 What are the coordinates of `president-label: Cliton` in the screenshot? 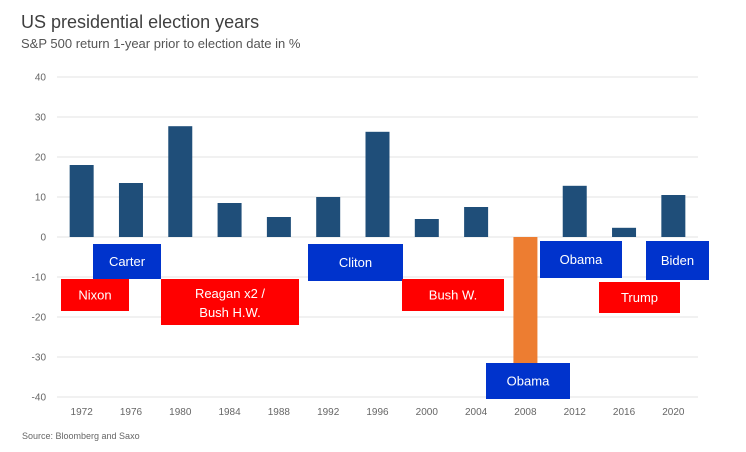 It's located at (355, 262).